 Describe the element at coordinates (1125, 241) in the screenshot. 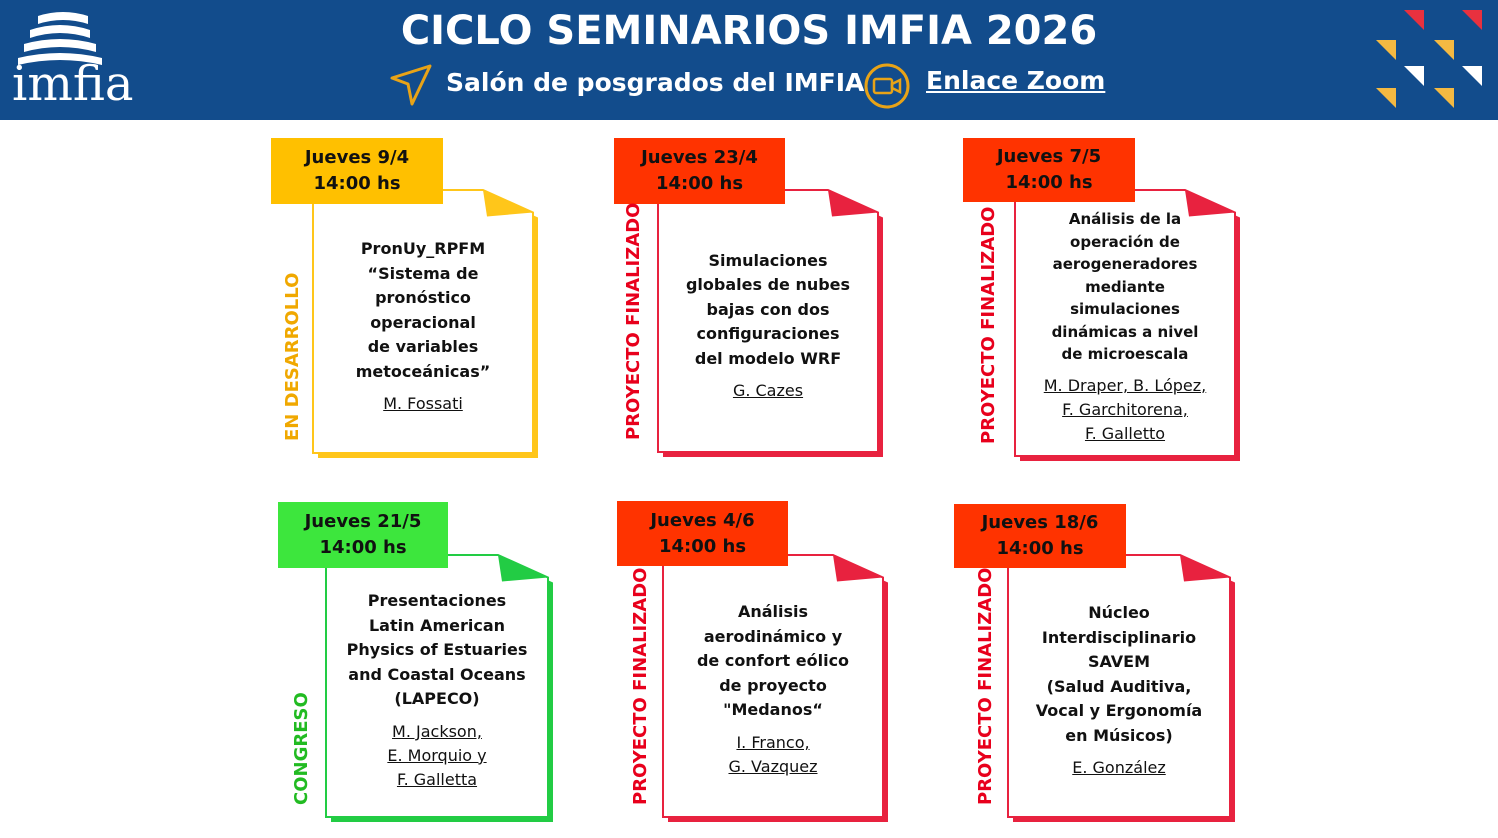

I see `seminar-title-line: operación de` at that location.